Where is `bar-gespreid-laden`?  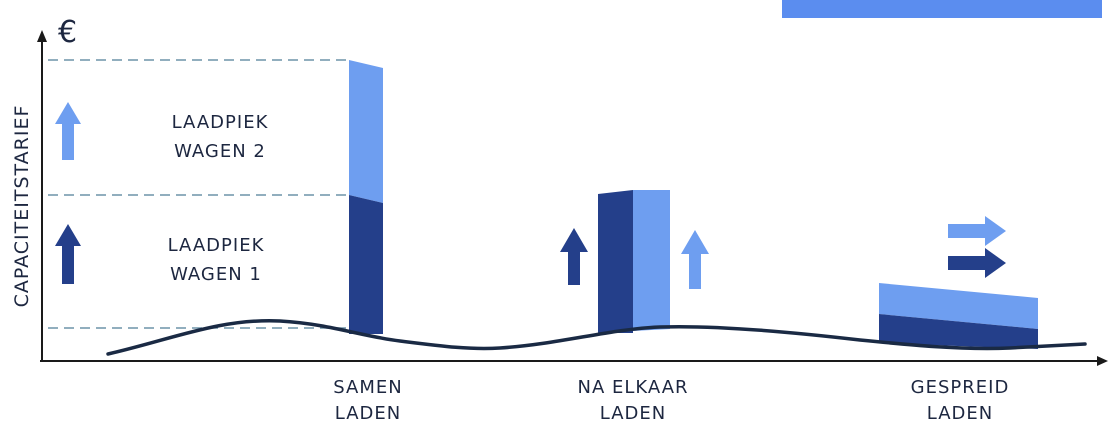 bar-gespreid-laden is located at coordinates (958, 316).